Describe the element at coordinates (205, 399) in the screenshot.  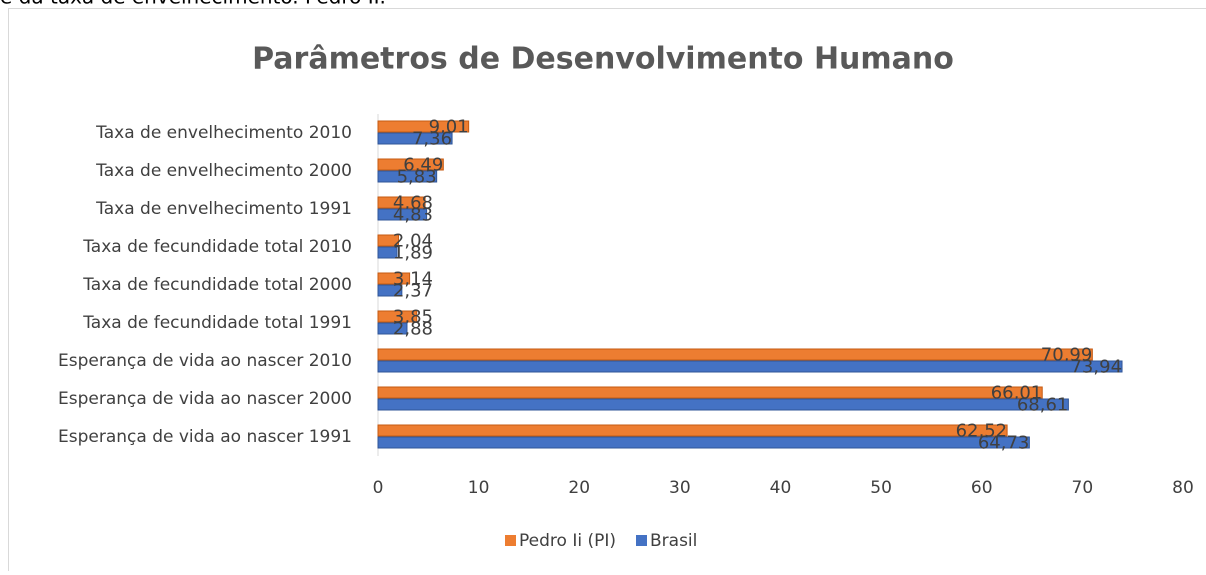
I see `y-tick-label: Esperança de vida ao nascer 2000` at that location.